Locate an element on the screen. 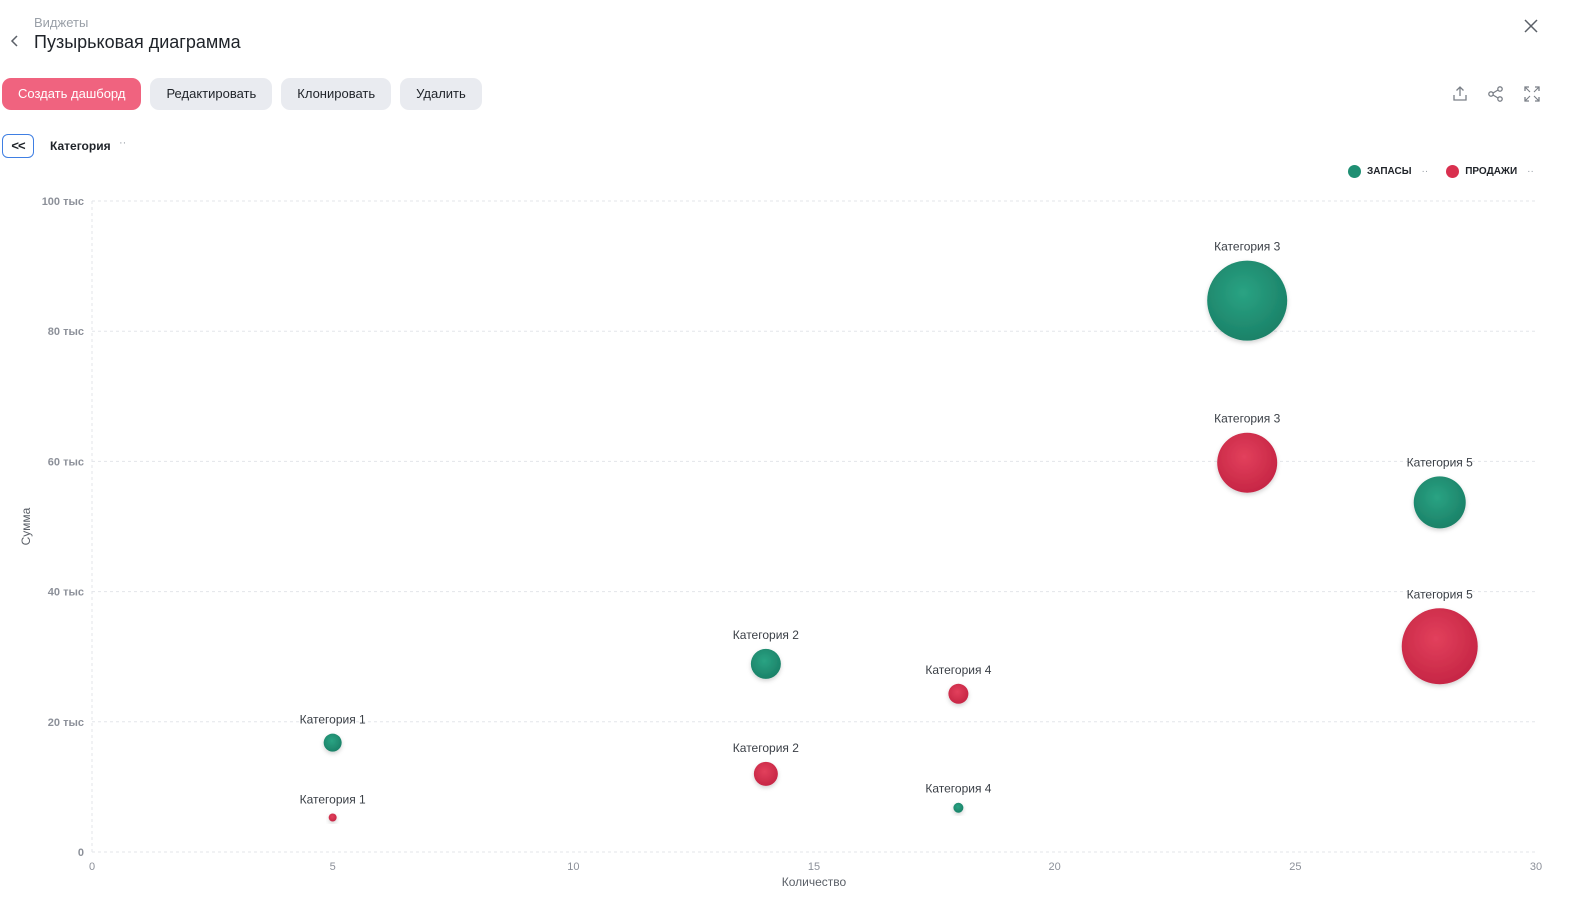 Image resolution: width=1574 pixels, height=910 pixels. category-filter-label: Категория is located at coordinates (80, 146).